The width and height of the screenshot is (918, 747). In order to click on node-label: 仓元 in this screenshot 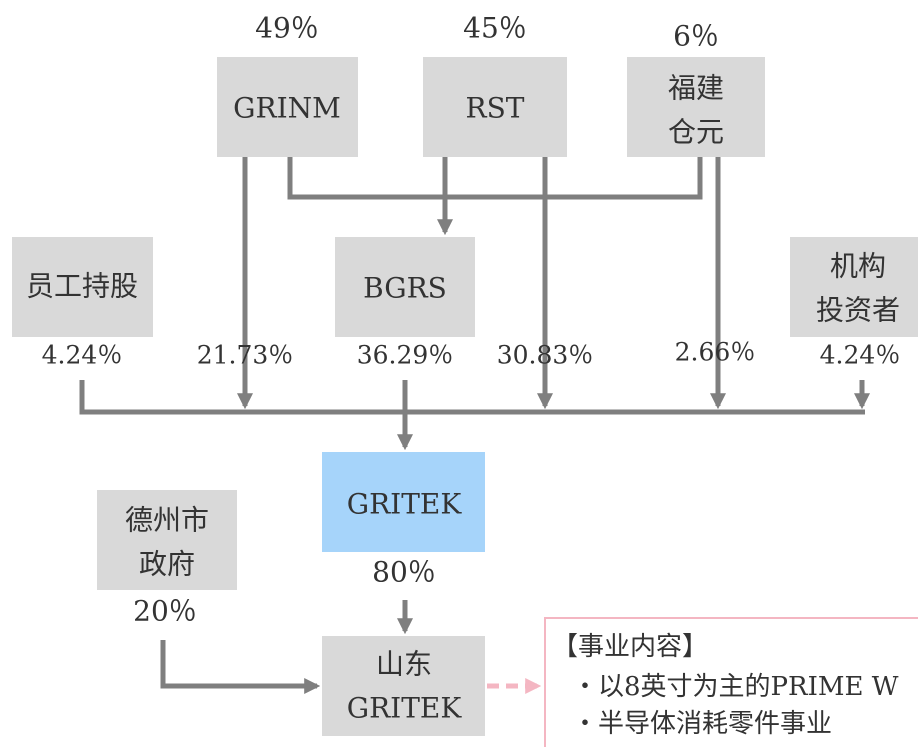, I will do `click(696, 132)`.